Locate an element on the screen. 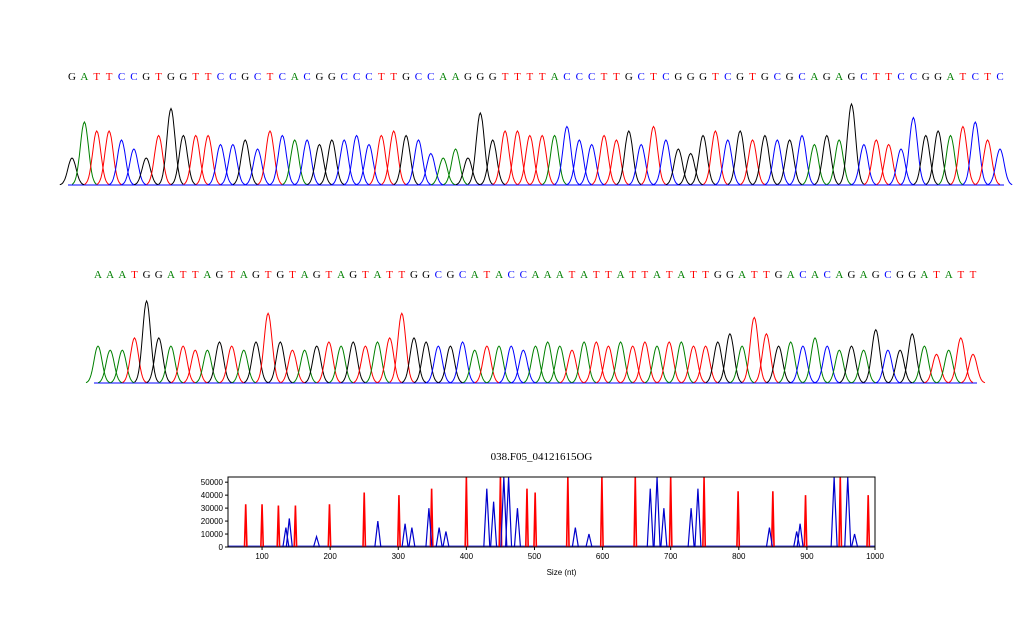 The image size is (1024, 640). x-tick-label: 900 is located at coordinates (807, 556).